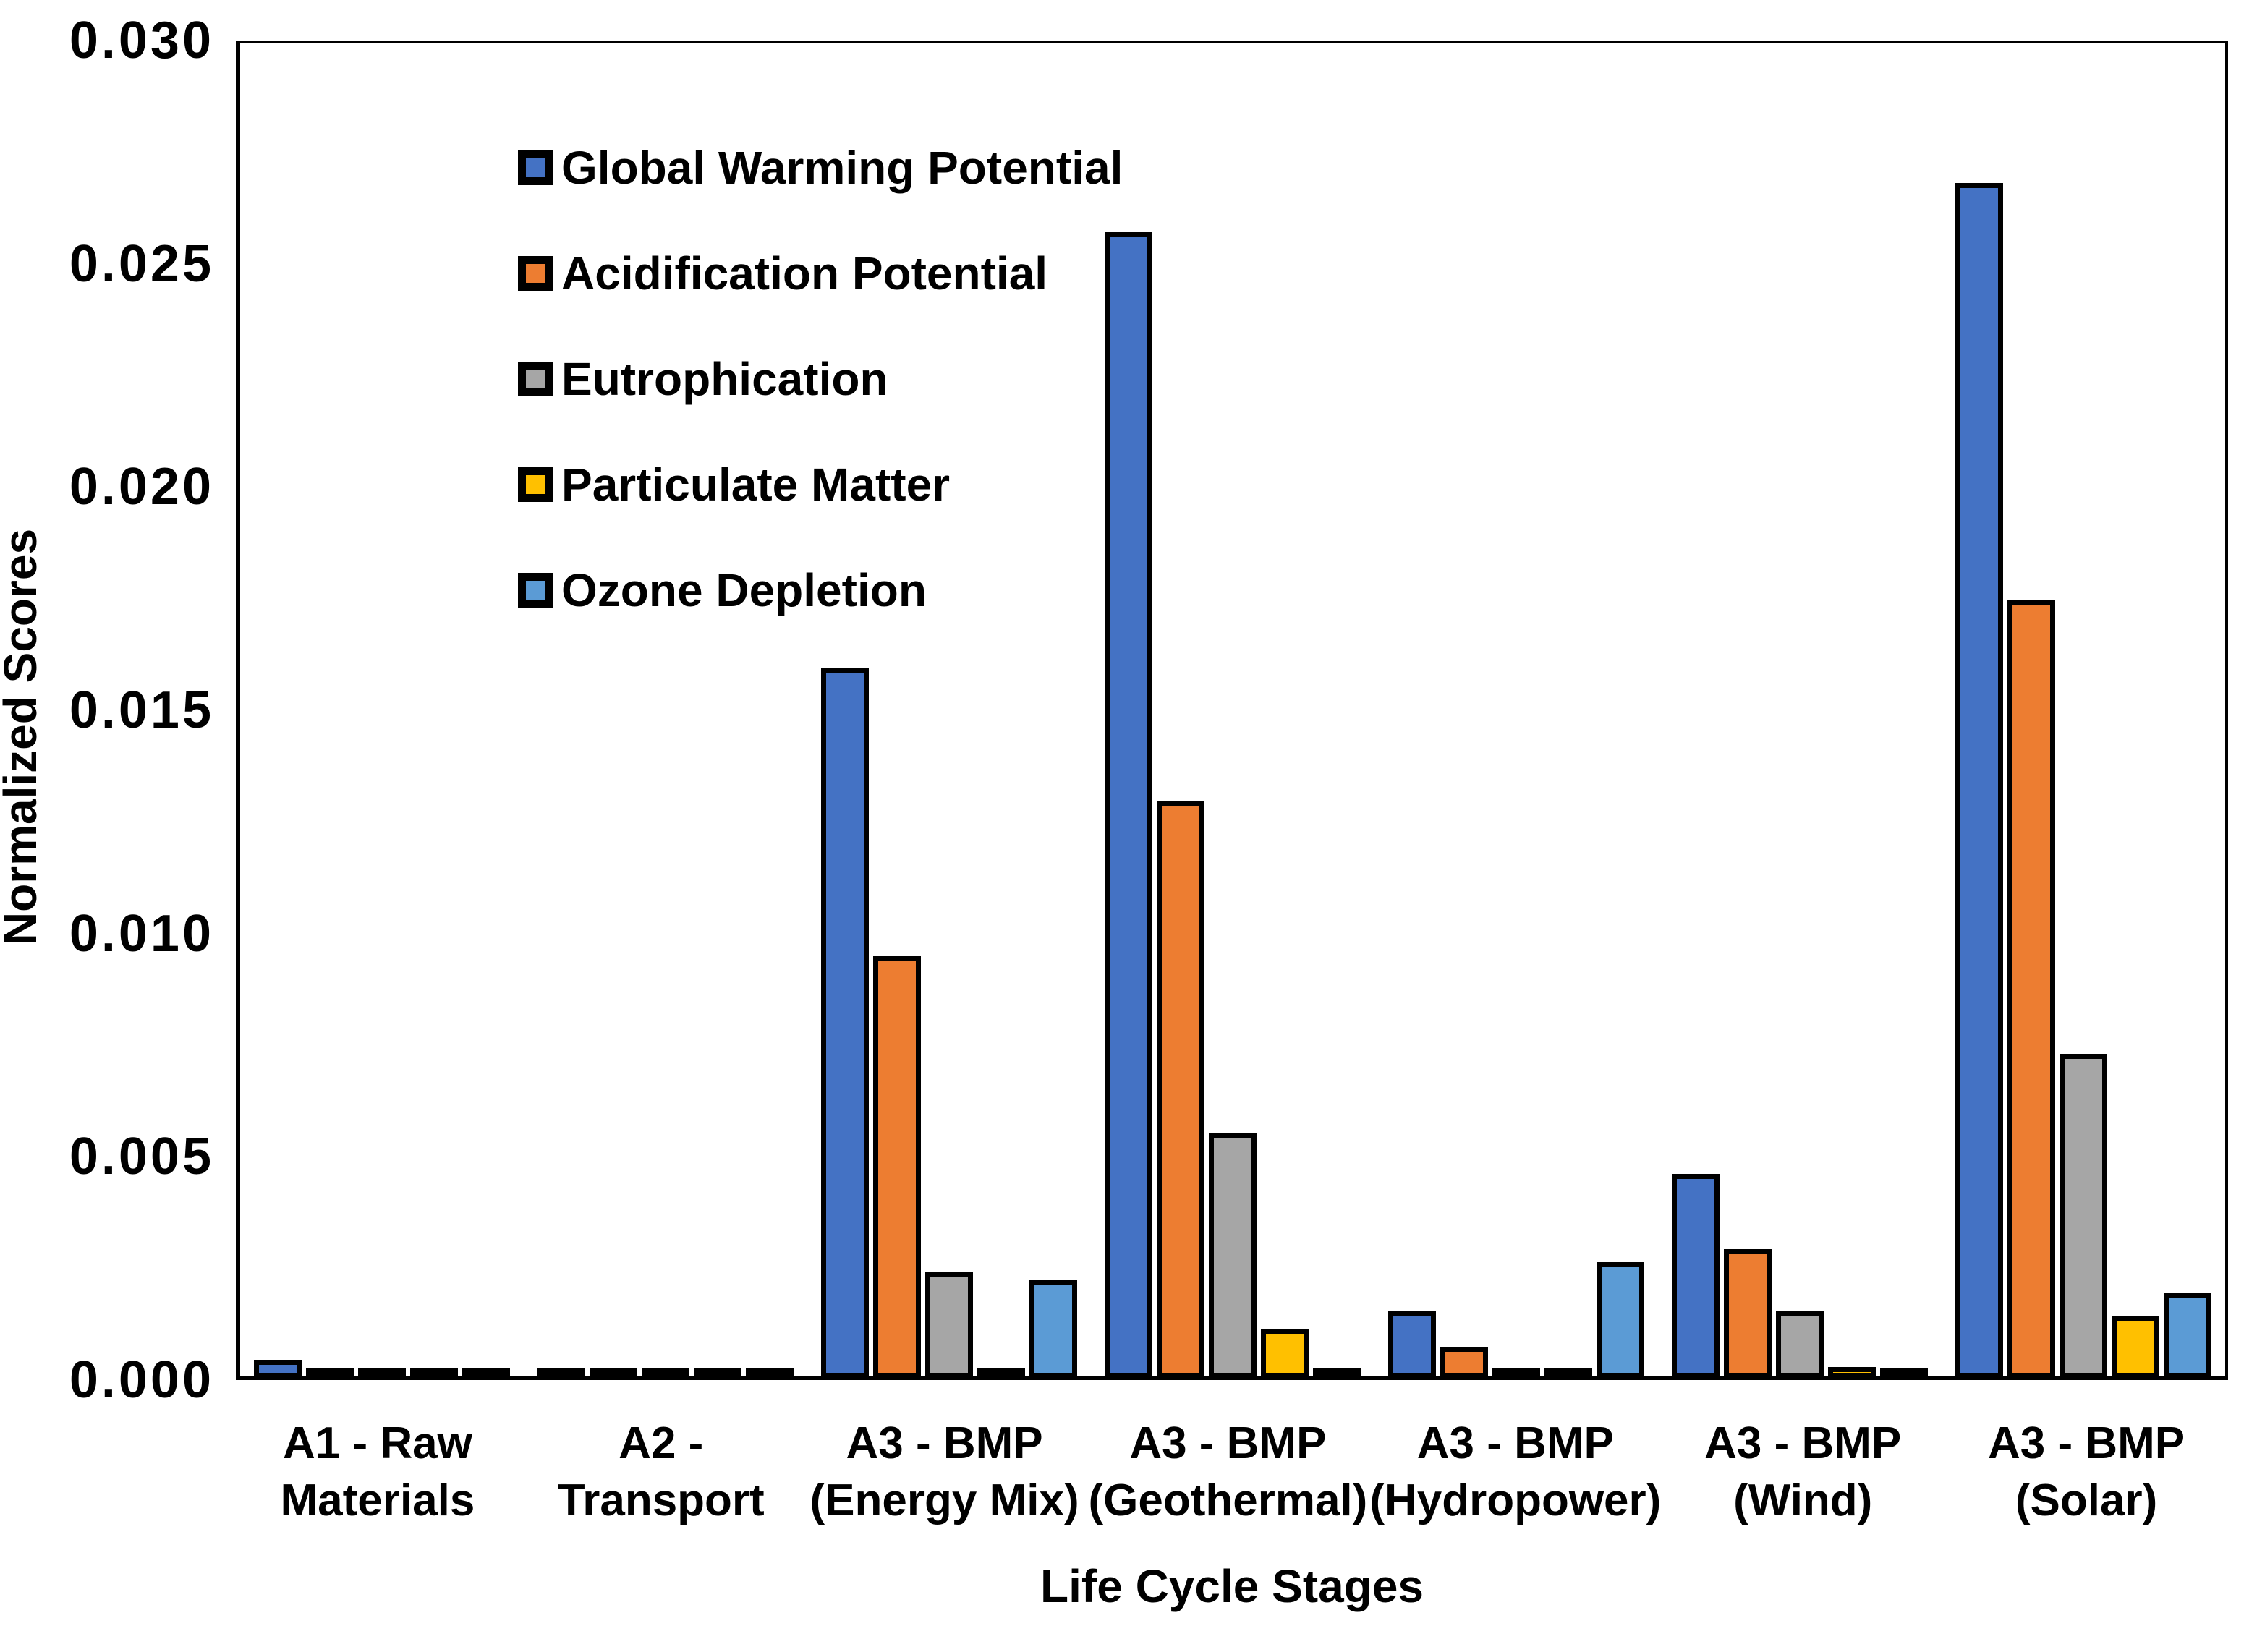  What do you see at coordinates (1803, 1472) in the screenshot?
I see `x-category-label: A3 - BMP (Wind)` at bounding box center [1803, 1472].